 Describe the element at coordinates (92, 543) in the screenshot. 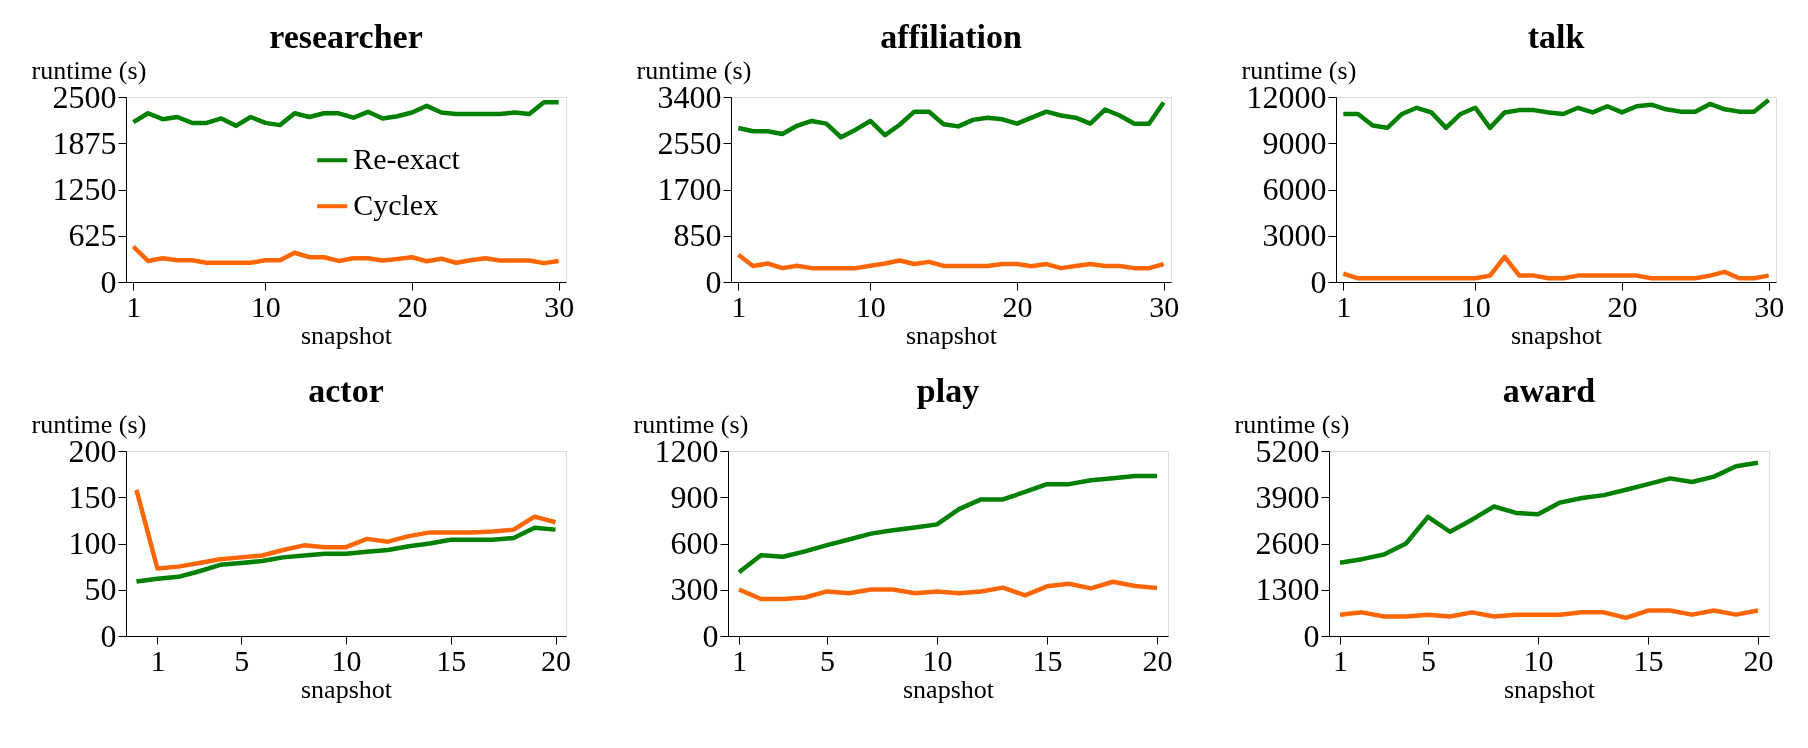

I see `y-tick-label: 100` at that location.